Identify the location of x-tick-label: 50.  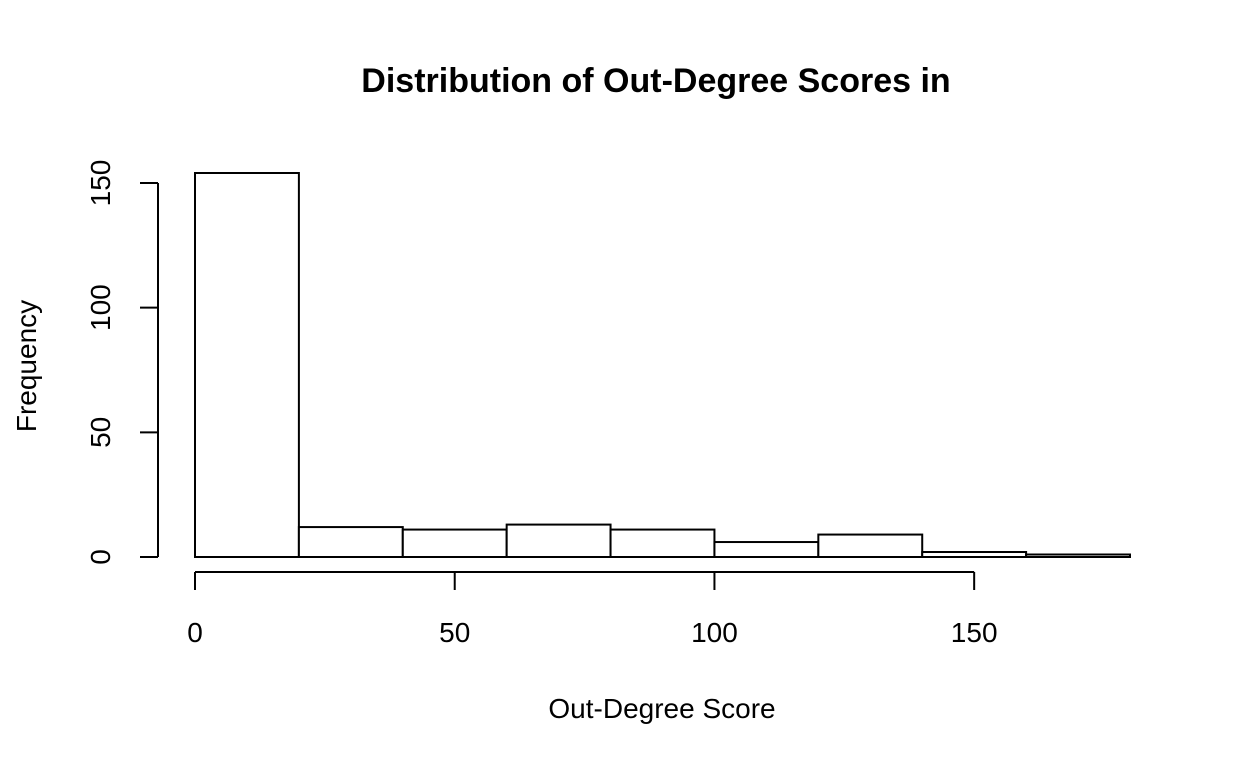
(454, 632).